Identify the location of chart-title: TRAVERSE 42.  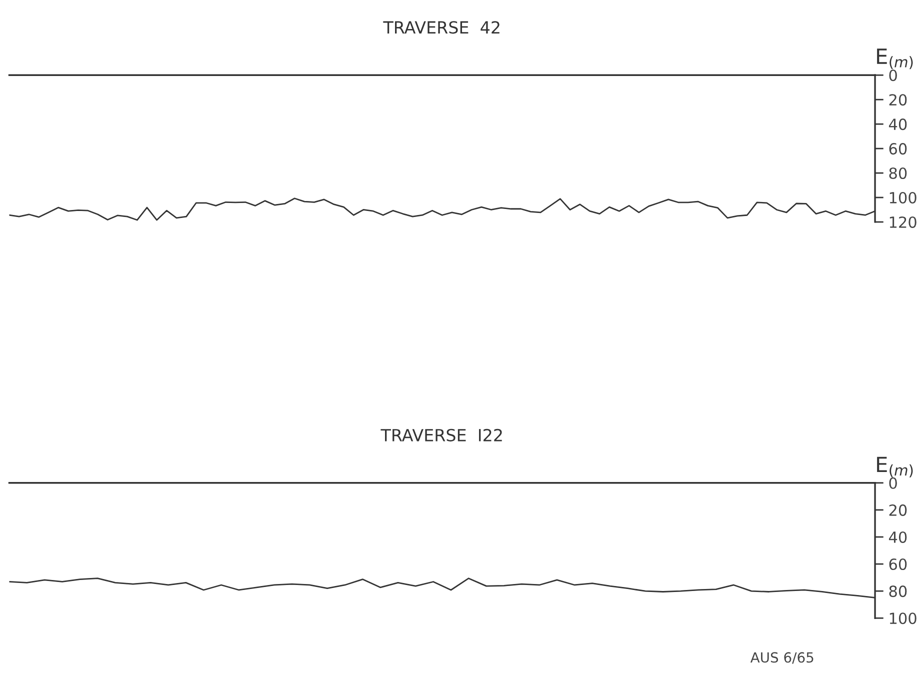
(441, 27).